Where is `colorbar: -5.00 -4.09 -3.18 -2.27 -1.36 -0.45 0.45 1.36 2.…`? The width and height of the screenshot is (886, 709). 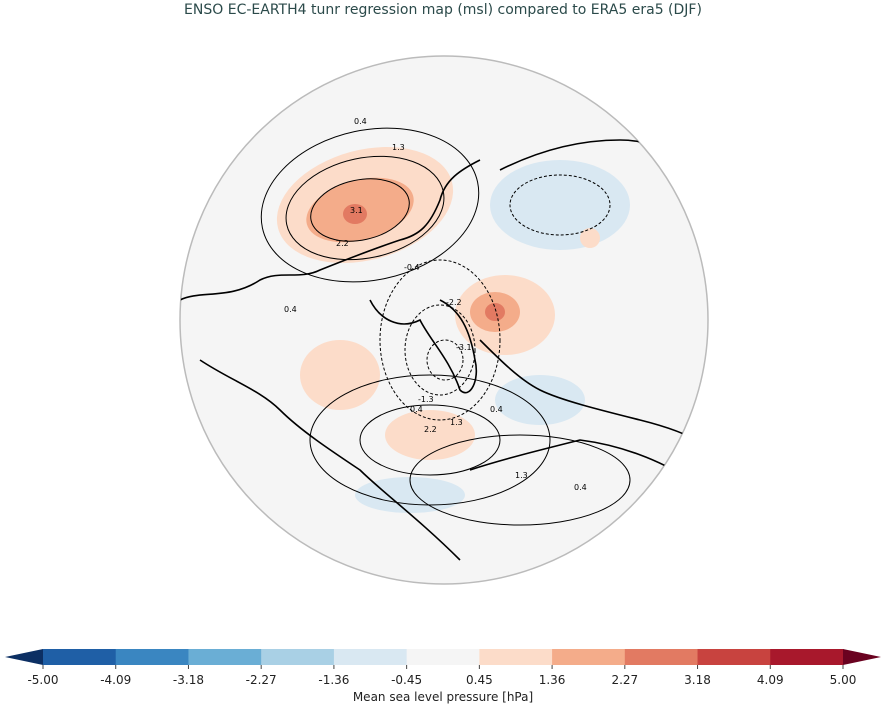
colorbar: -5.00 -4.09 -3.18 -2.27 -1.36 -0.45 0.45 1.36 2.… is located at coordinates (443, 668).